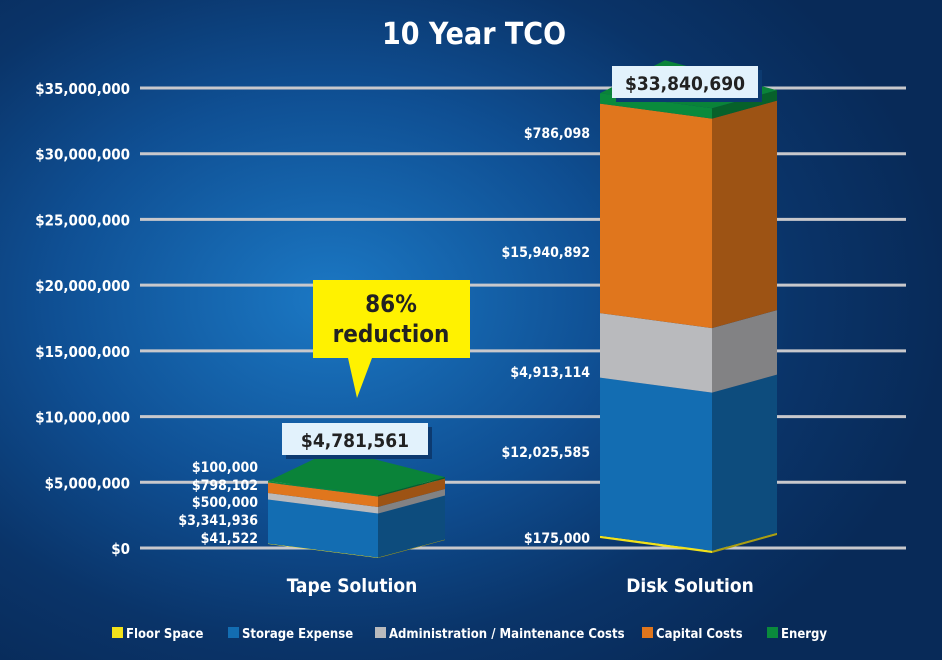 This screenshot has width=942, height=660. What do you see at coordinates (225, 468) in the screenshot?
I see `segment-value-label: $100,000` at bounding box center [225, 468].